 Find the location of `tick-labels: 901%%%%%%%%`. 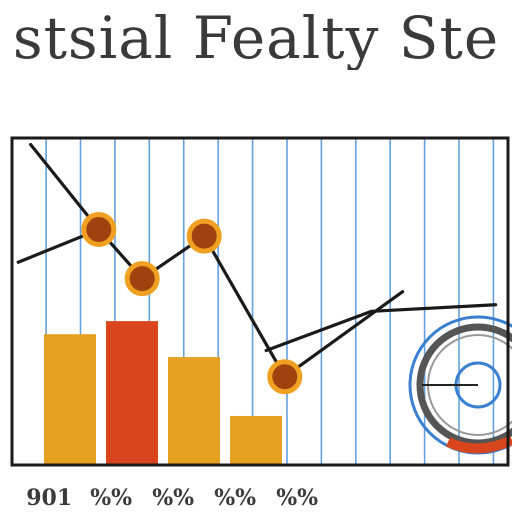

tick-labels: 901%%%%%%%% is located at coordinates (172, 498).